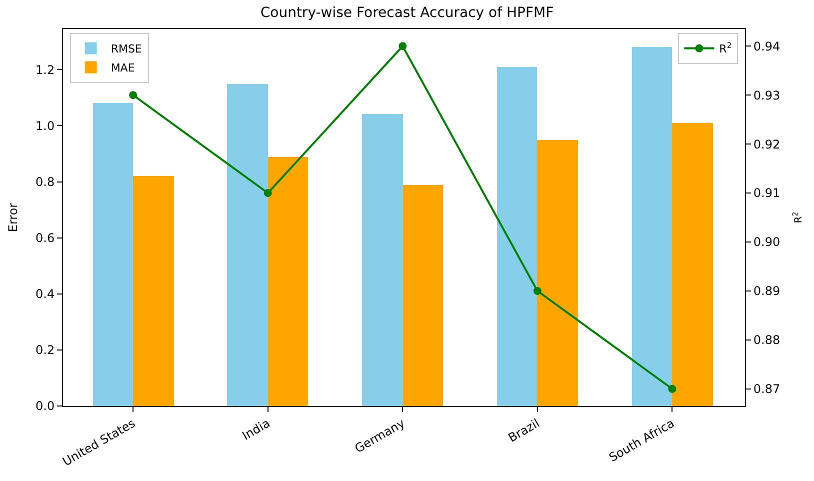 The image size is (814, 481). What do you see at coordinates (766, 340) in the screenshot?
I see `y2-tick-label: 0.88` at bounding box center [766, 340].